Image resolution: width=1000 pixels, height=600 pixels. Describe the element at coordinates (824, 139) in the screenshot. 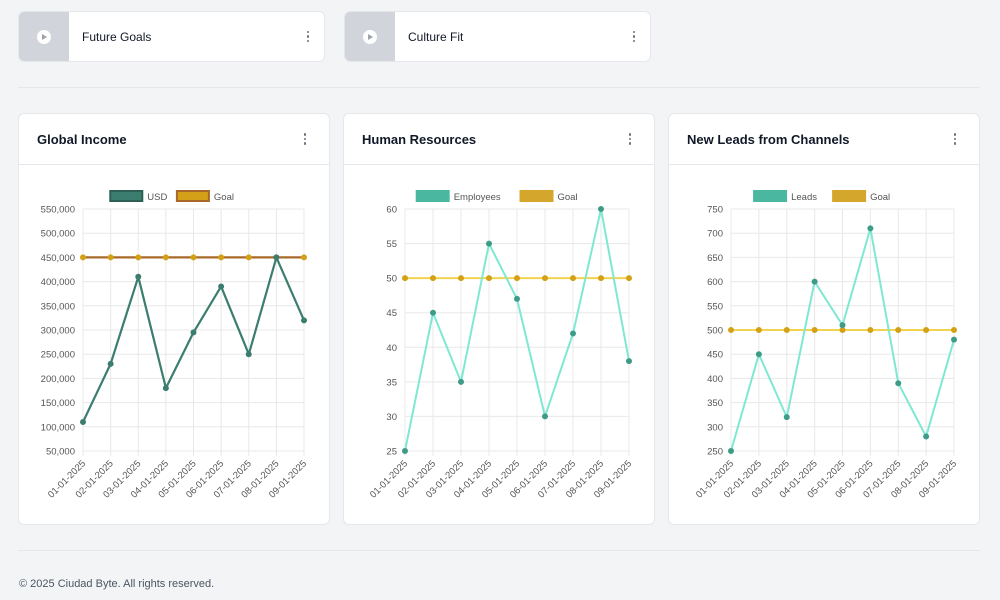

I see `chart-header: New Leads from Channels` at that location.